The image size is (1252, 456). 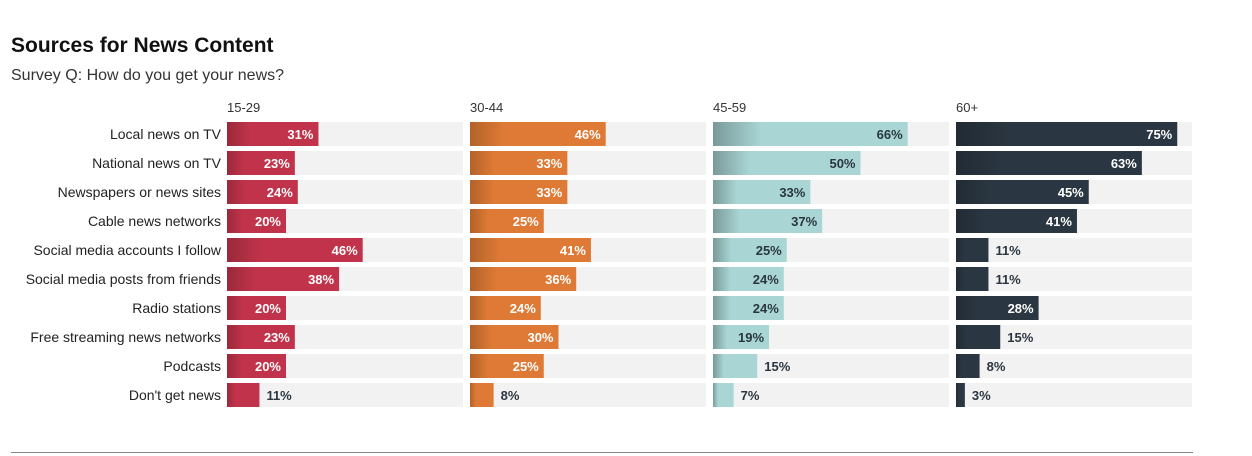 I want to click on data-label: 63%, so click(x=1124, y=163).